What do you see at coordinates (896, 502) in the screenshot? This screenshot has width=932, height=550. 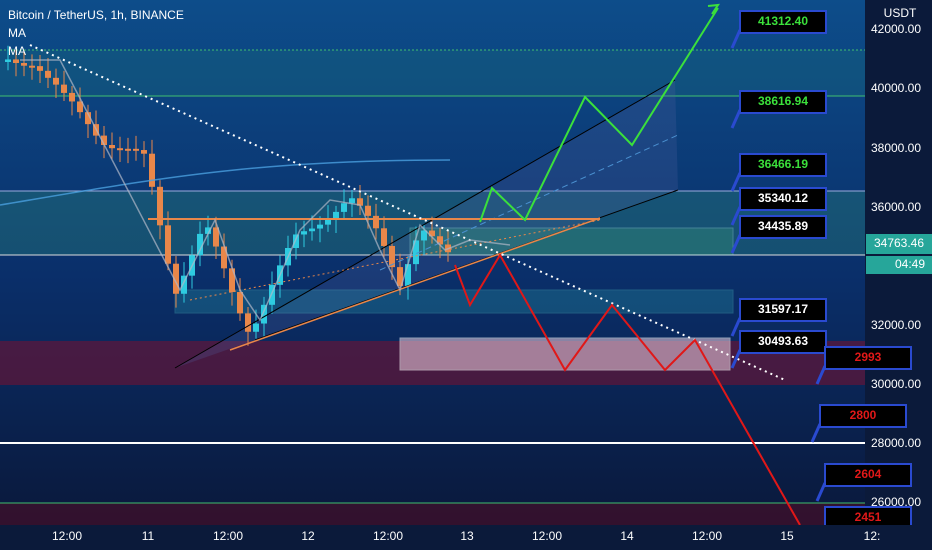 I see `price-tick-label: 26000.00` at bounding box center [896, 502].